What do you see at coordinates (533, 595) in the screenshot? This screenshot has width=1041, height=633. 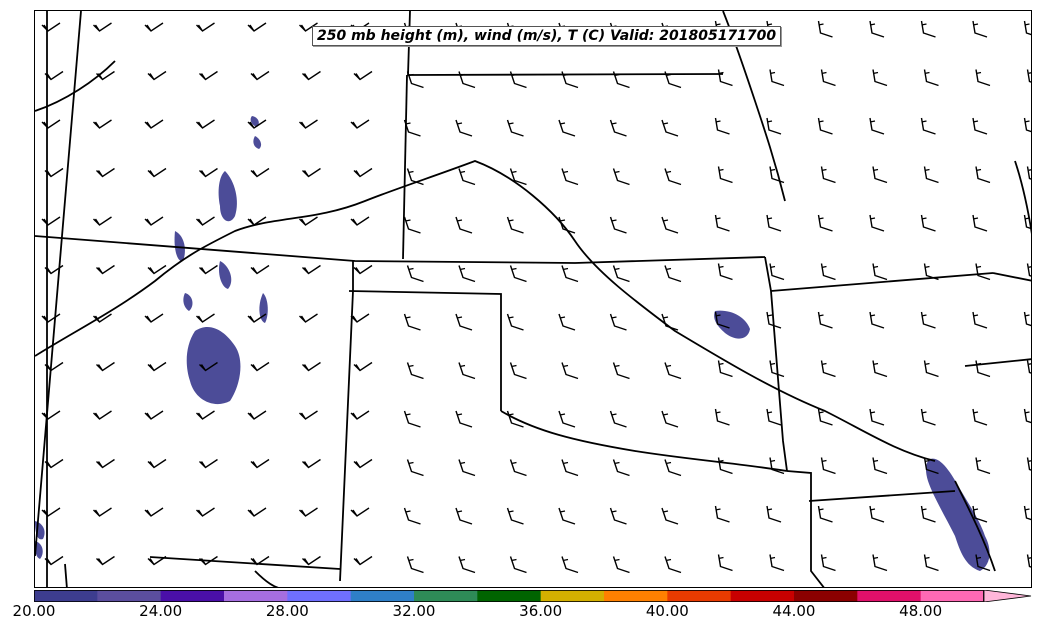 I see `temperature-colorbar` at bounding box center [533, 595].